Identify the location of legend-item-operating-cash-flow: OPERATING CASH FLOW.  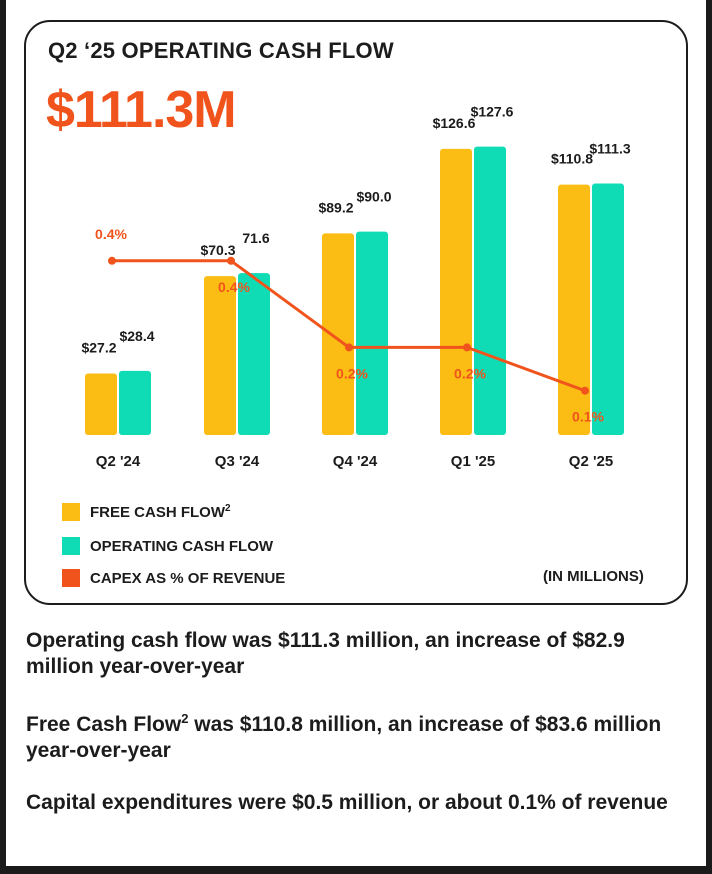
(167, 546).